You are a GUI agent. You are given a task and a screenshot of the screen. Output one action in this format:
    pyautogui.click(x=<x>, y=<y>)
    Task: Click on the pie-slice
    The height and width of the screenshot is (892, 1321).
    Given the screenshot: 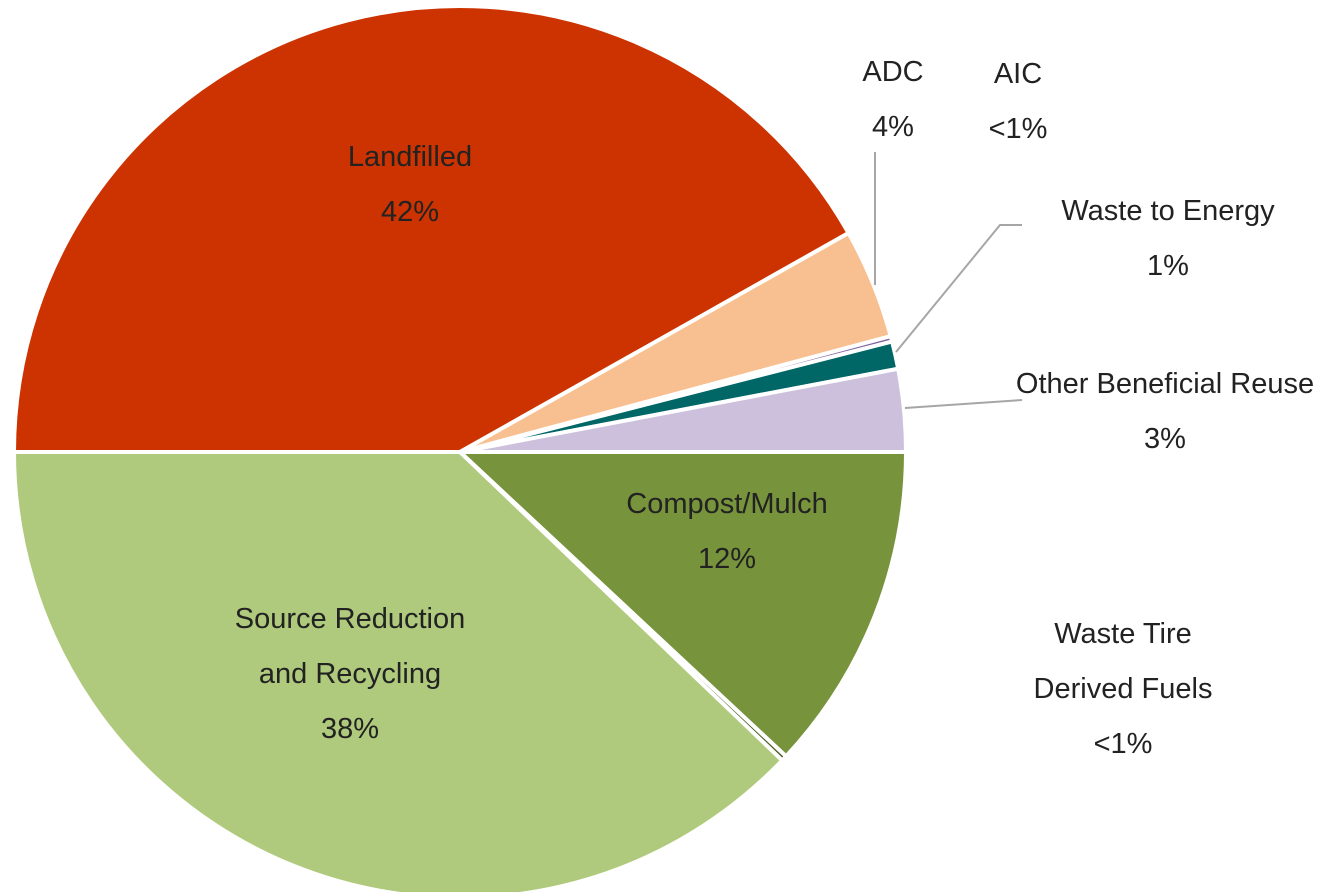 What is the action you would take?
    pyautogui.click(x=683, y=604)
    